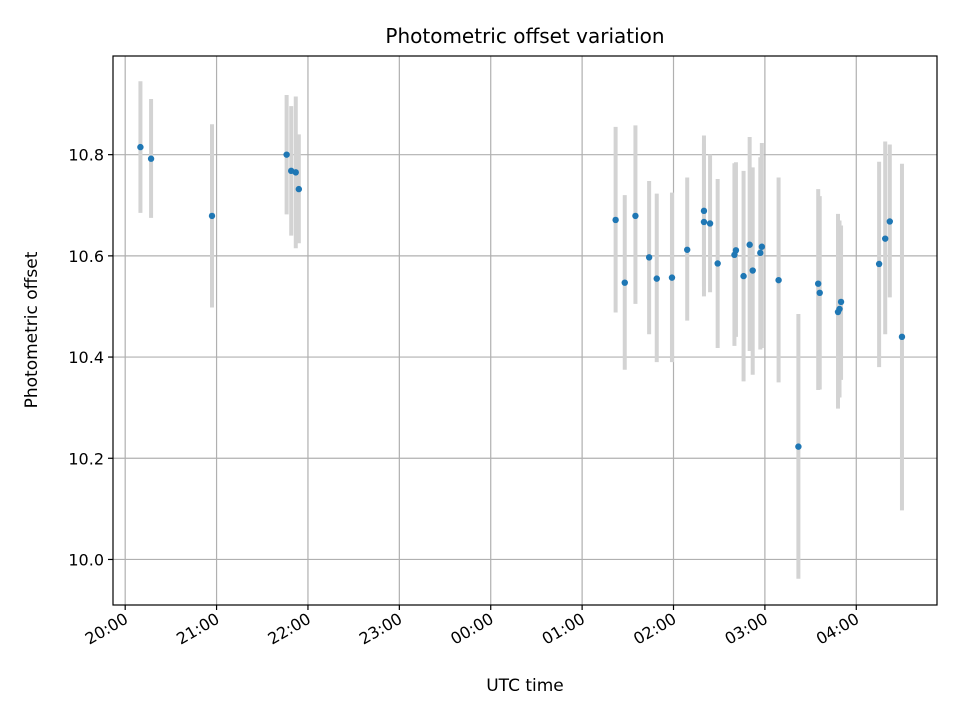 The image size is (960, 720). What do you see at coordinates (524, 36) in the screenshot?
I see `chart-title: Photometric offset variation` at bounding box center [524, 36].